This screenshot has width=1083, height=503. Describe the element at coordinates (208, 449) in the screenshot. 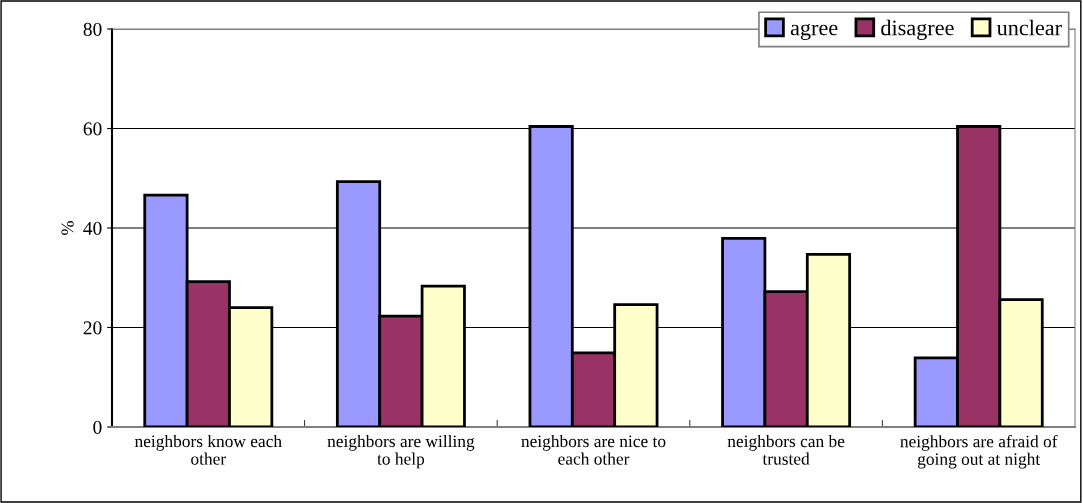

I see `x-tick-label: neighbors know each other` at that location.